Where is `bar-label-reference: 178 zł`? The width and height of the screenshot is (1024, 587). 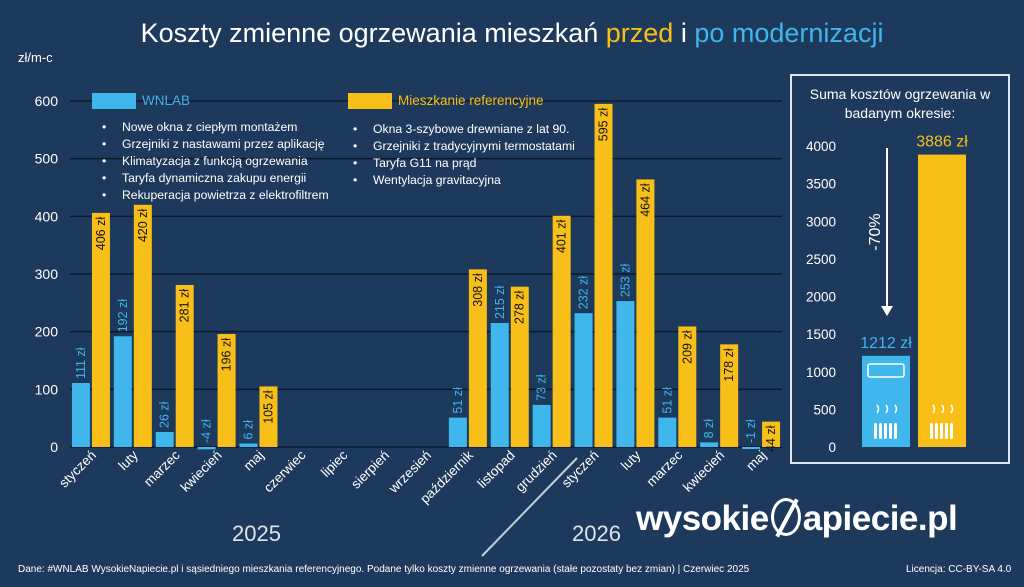
bar-label-reference: 178 zł is located at coordinates (729, 365).